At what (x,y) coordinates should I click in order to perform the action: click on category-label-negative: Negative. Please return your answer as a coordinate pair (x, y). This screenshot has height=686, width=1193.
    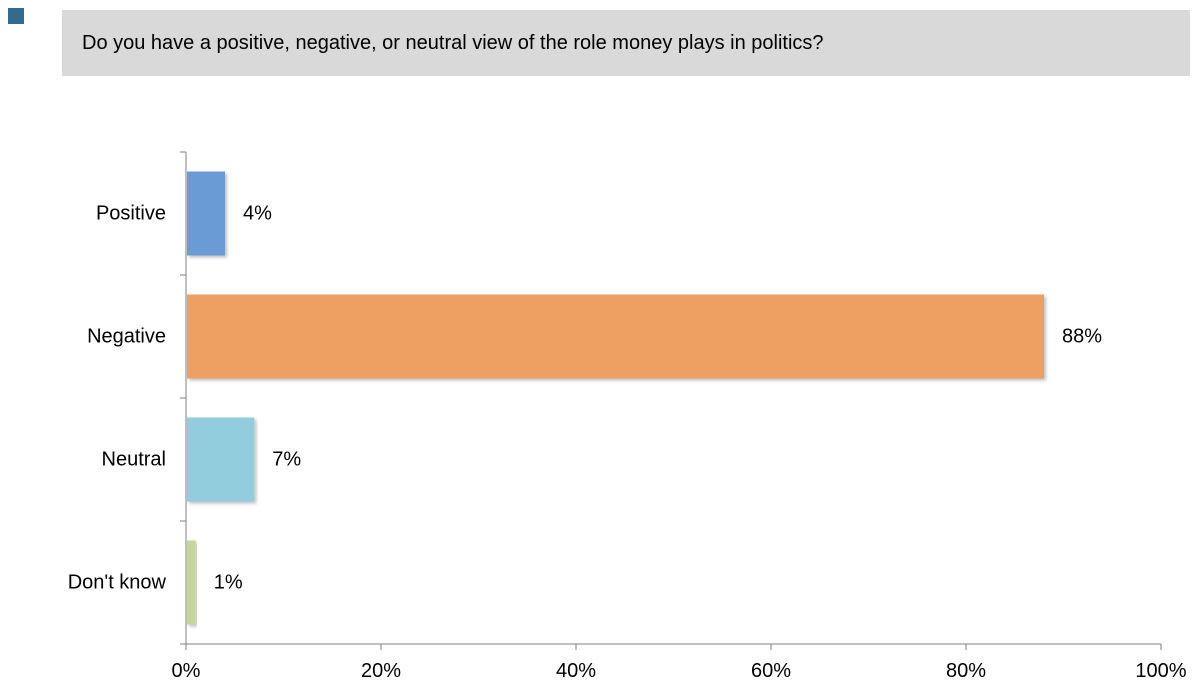
    Looking at the image, I should click on (126, 337).